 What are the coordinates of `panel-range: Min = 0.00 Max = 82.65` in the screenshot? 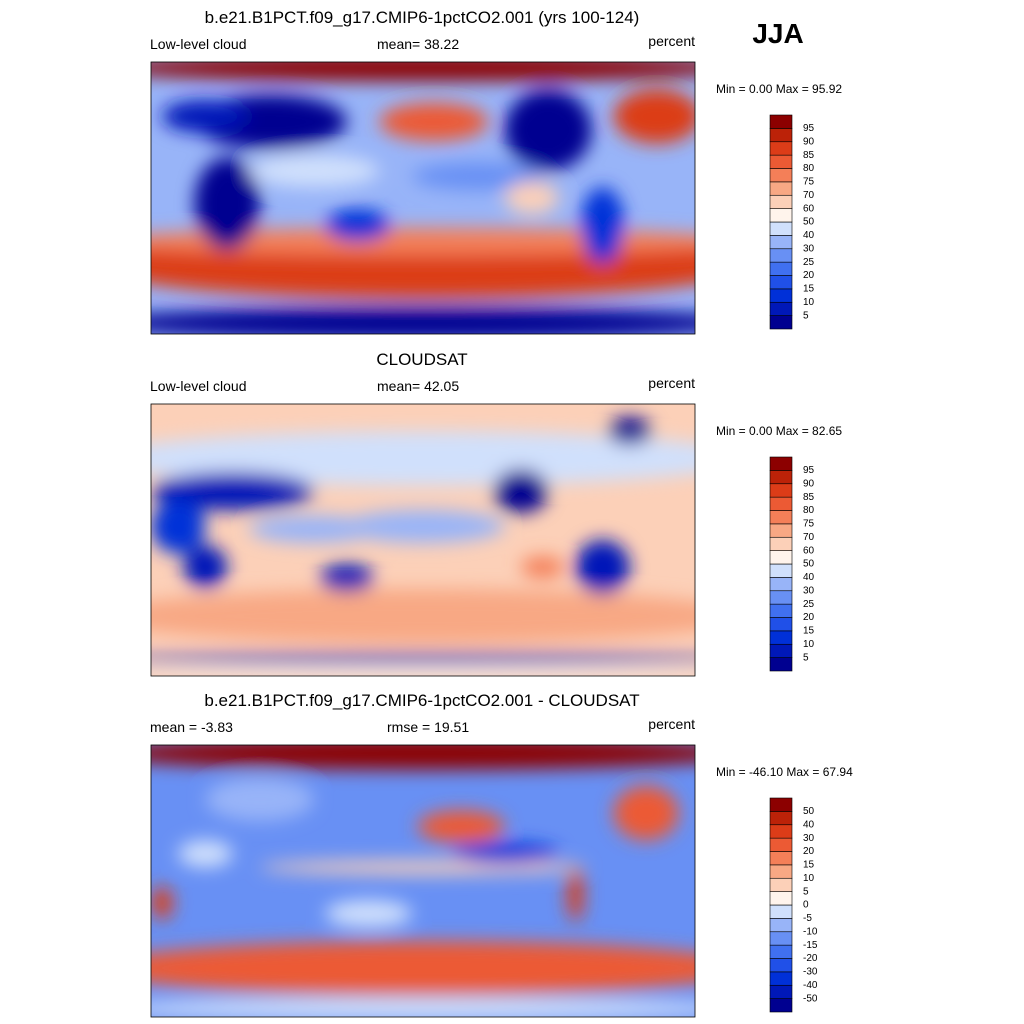 It's located at (779, 431).